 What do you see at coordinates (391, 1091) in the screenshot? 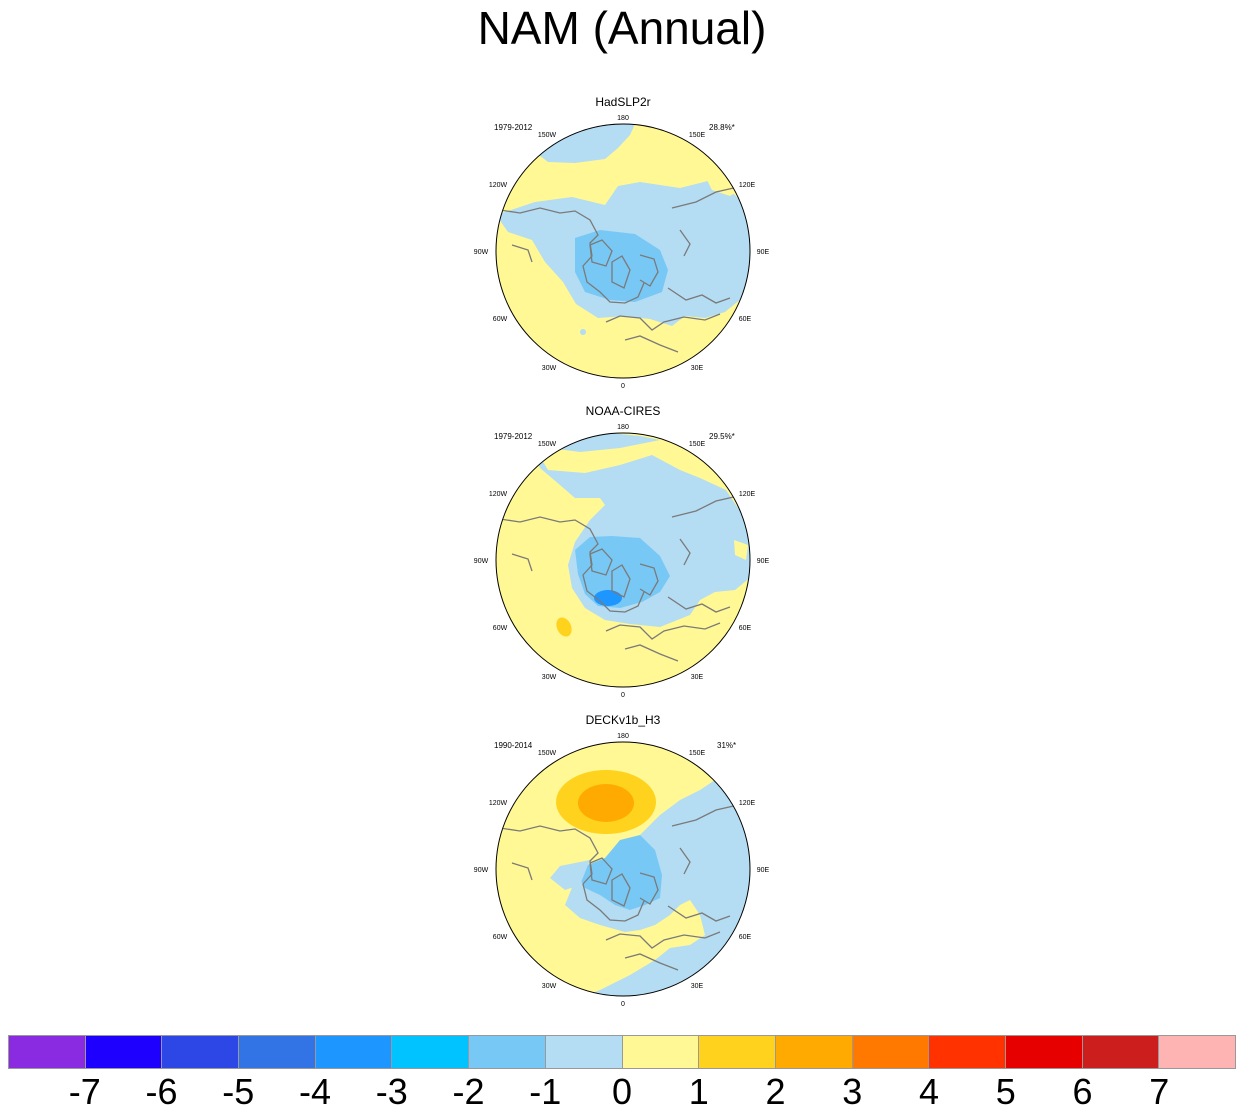
I see `colorbar-tick-label: -3` at bounding box center [391, 1091].